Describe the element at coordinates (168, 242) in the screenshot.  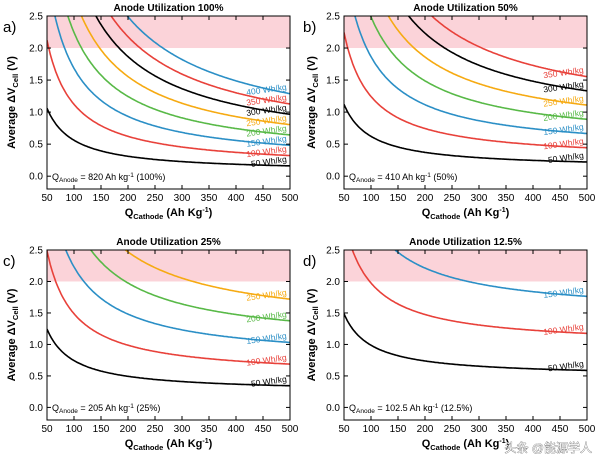
I see `chart-title: Anode Utilization 25%` at that location.